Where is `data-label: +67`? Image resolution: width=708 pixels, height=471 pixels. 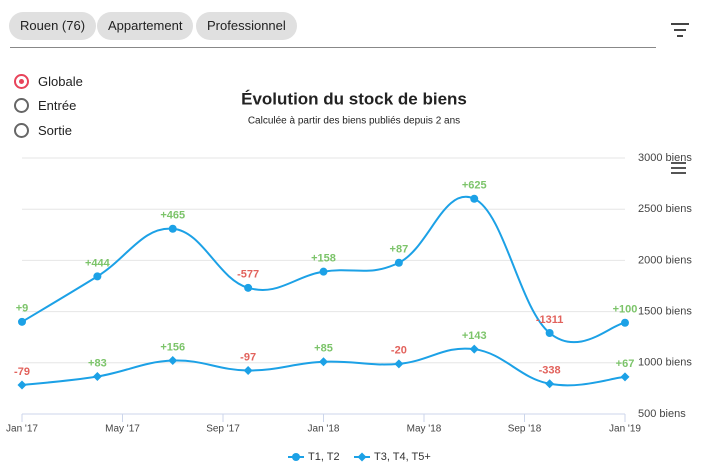 data-label: +67 is located at coordinates (625, 364).